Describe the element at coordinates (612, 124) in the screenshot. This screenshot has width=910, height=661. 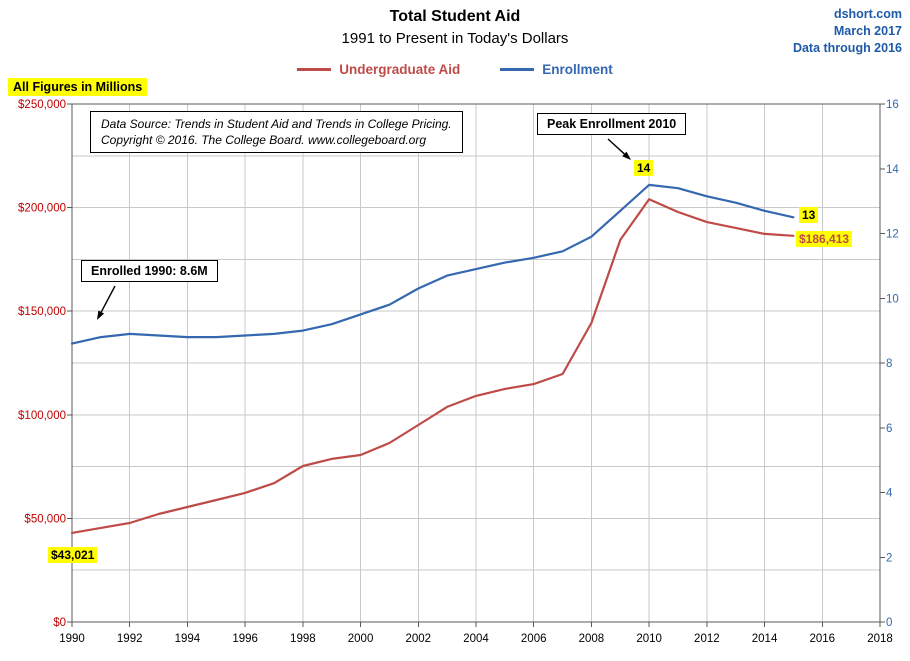
I see `peak-enrollment-callout: Peak Enrollment 2010` at that location.